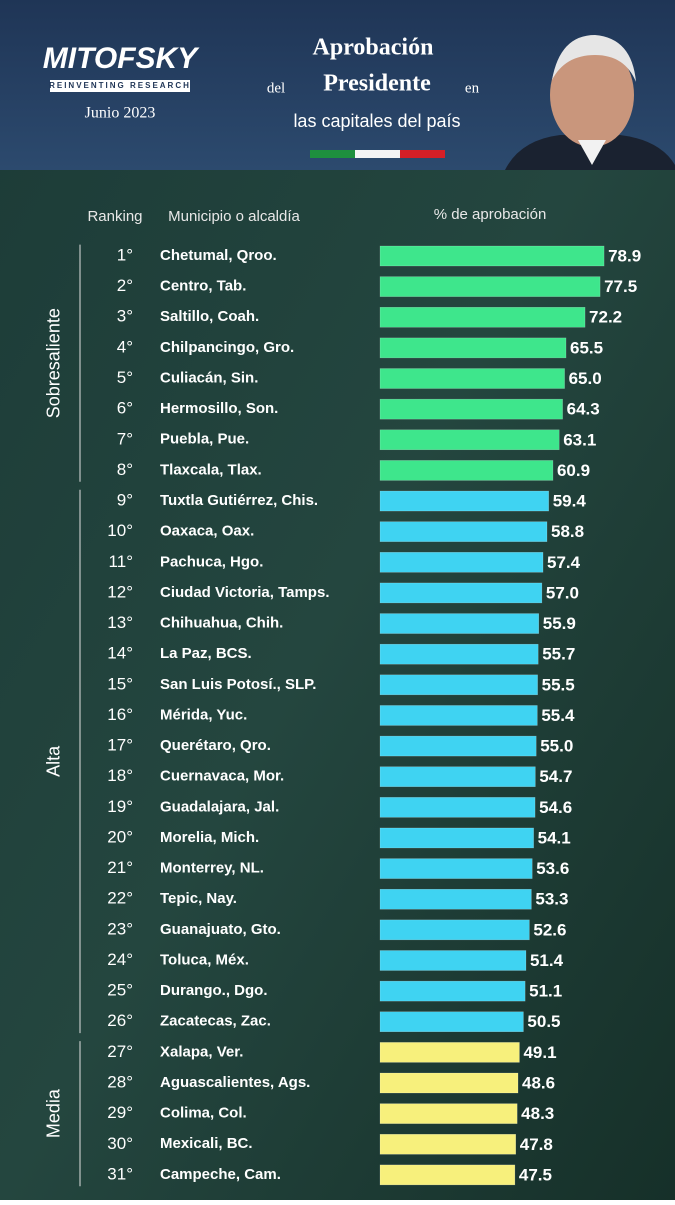  Describe the element at coordinates (212, 868) in the screenshot. I see `category-label: Monterrey, NL.` at that location.